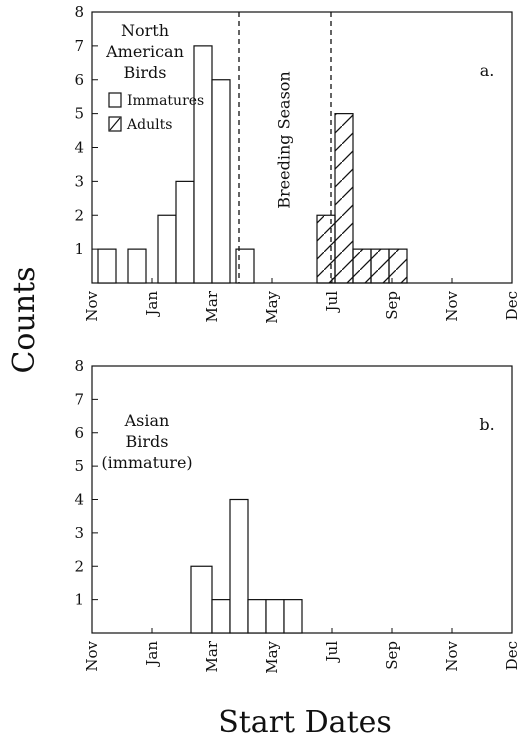  I want to click on x-tick-label-b: Jan, so click(152, 654).